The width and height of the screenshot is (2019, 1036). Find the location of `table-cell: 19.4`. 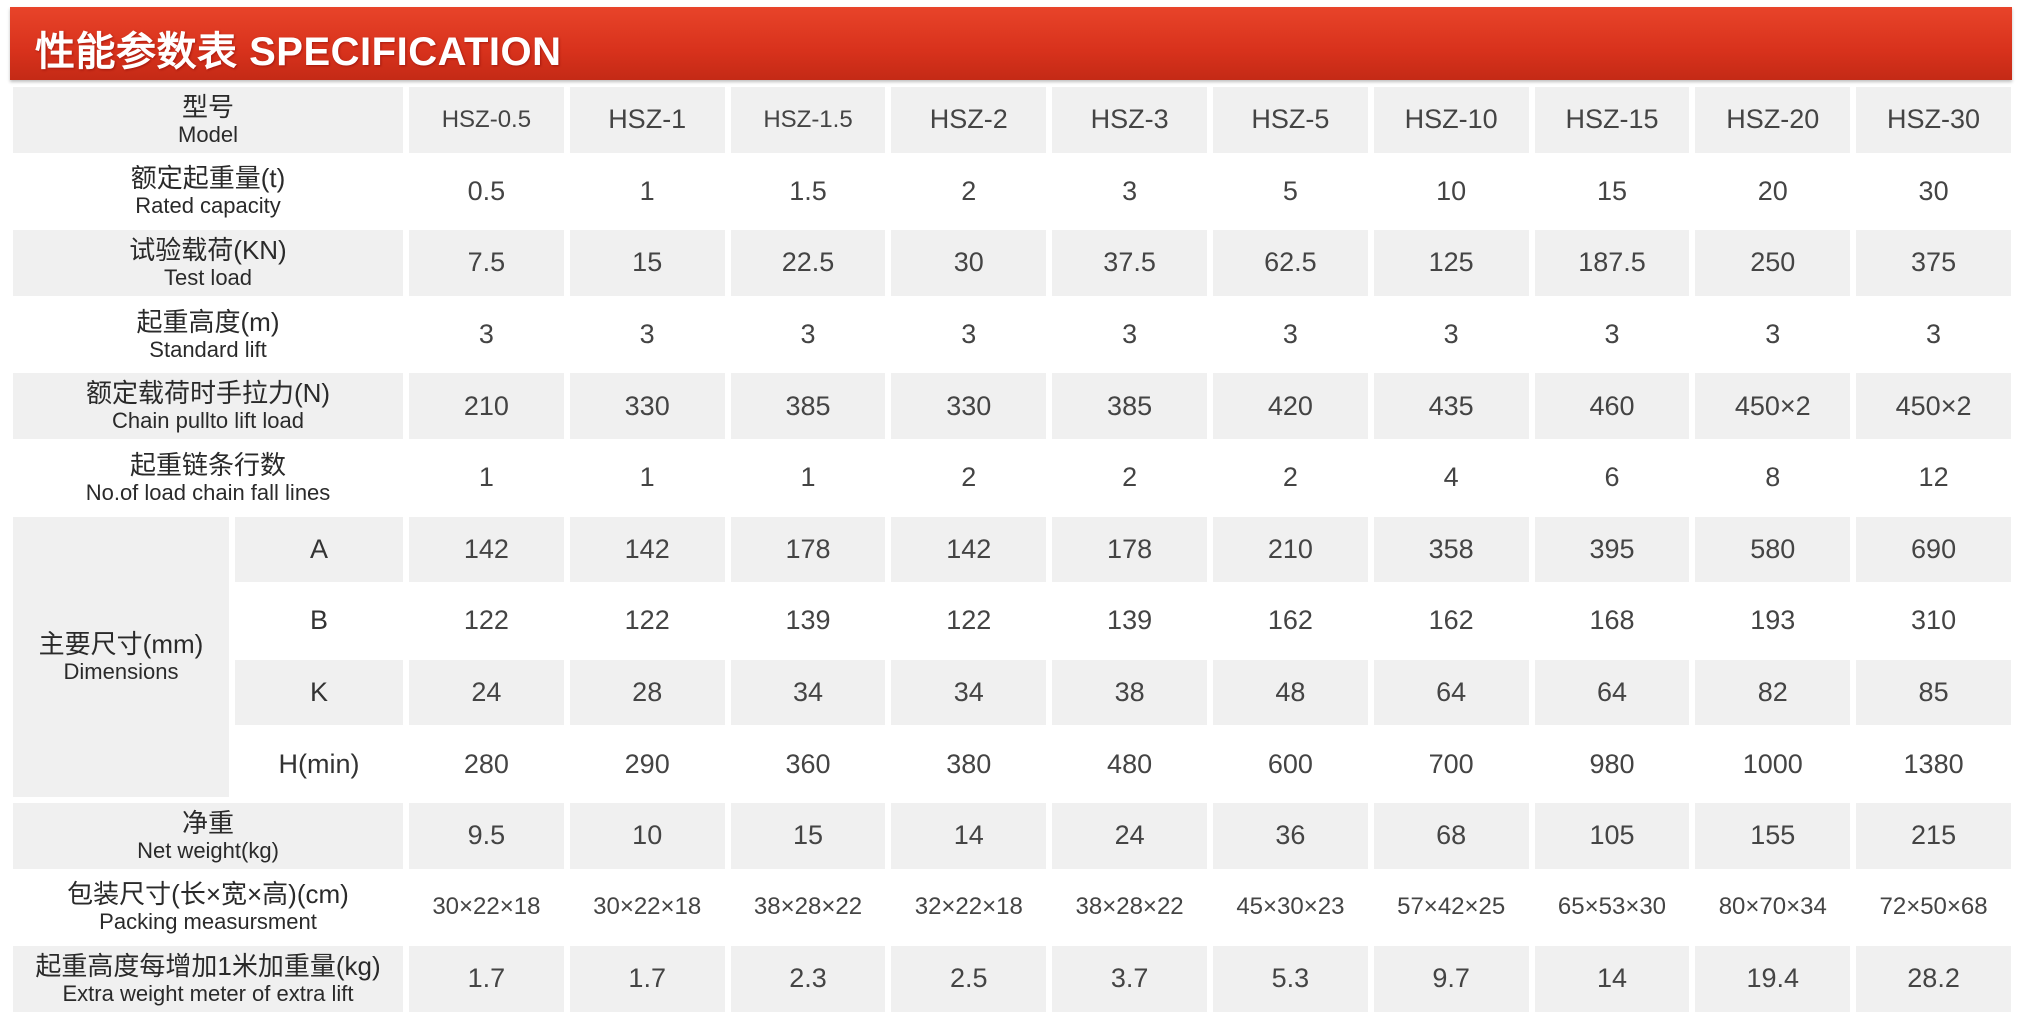

table-cell: 19.4 is located at coordinates (1773, 979).